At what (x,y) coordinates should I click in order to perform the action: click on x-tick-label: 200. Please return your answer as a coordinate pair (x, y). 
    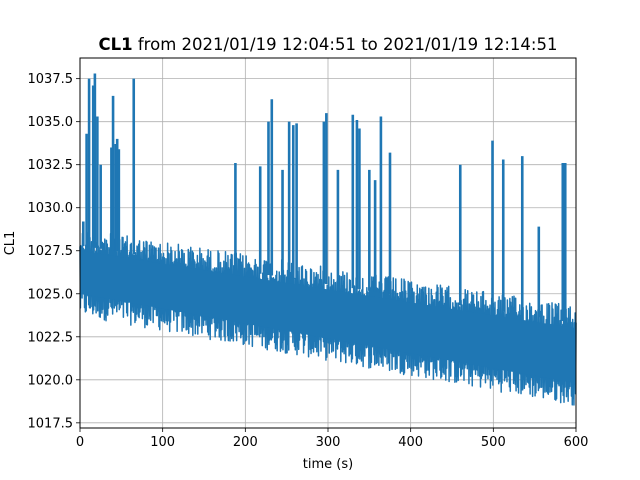
    Looking at the image, I should click on (245, 442).